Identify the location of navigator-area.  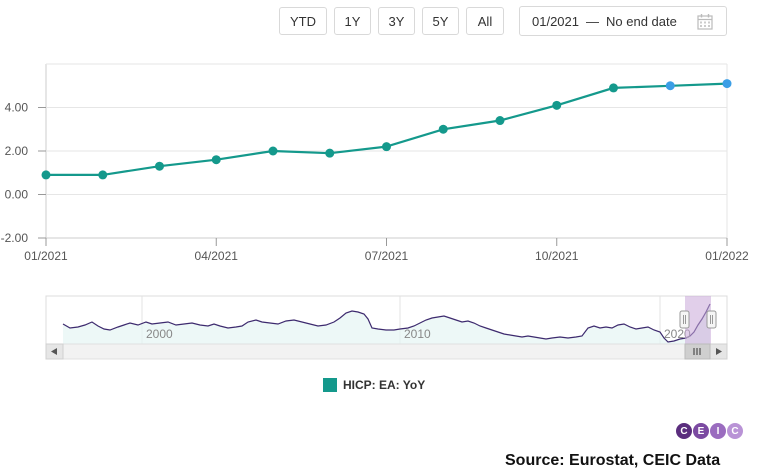
(386, 324).